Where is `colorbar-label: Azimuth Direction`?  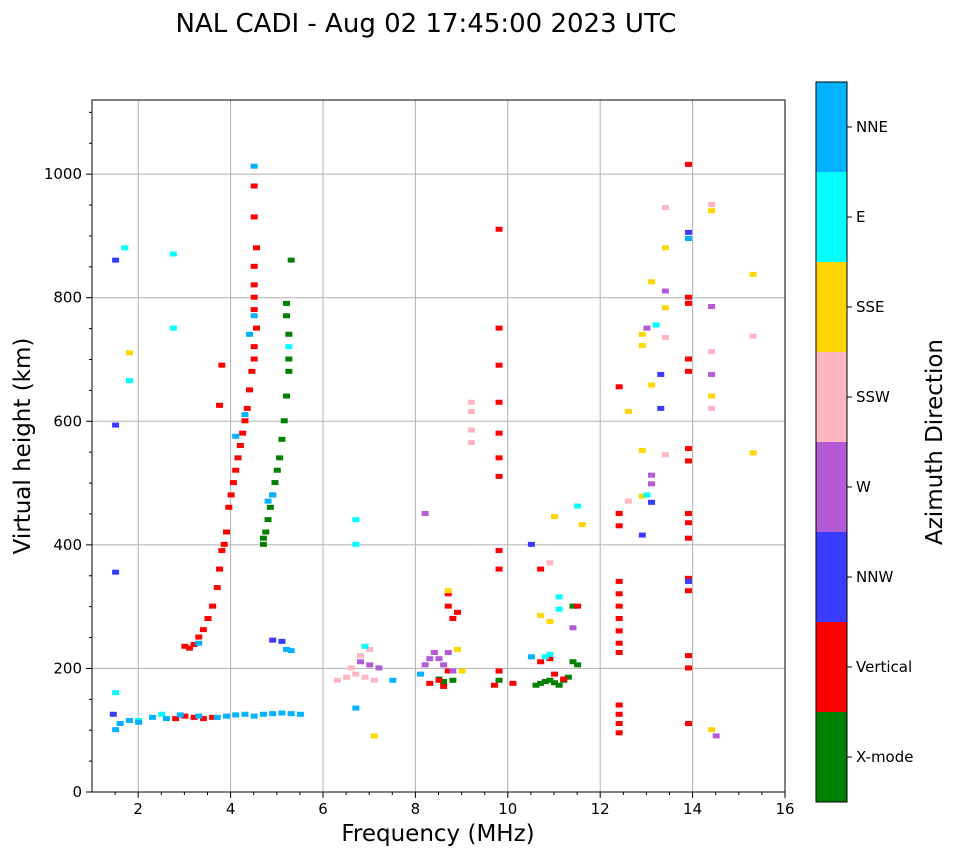
colorbar-label: Azimuth Direction is located at coordinates (935, 442).